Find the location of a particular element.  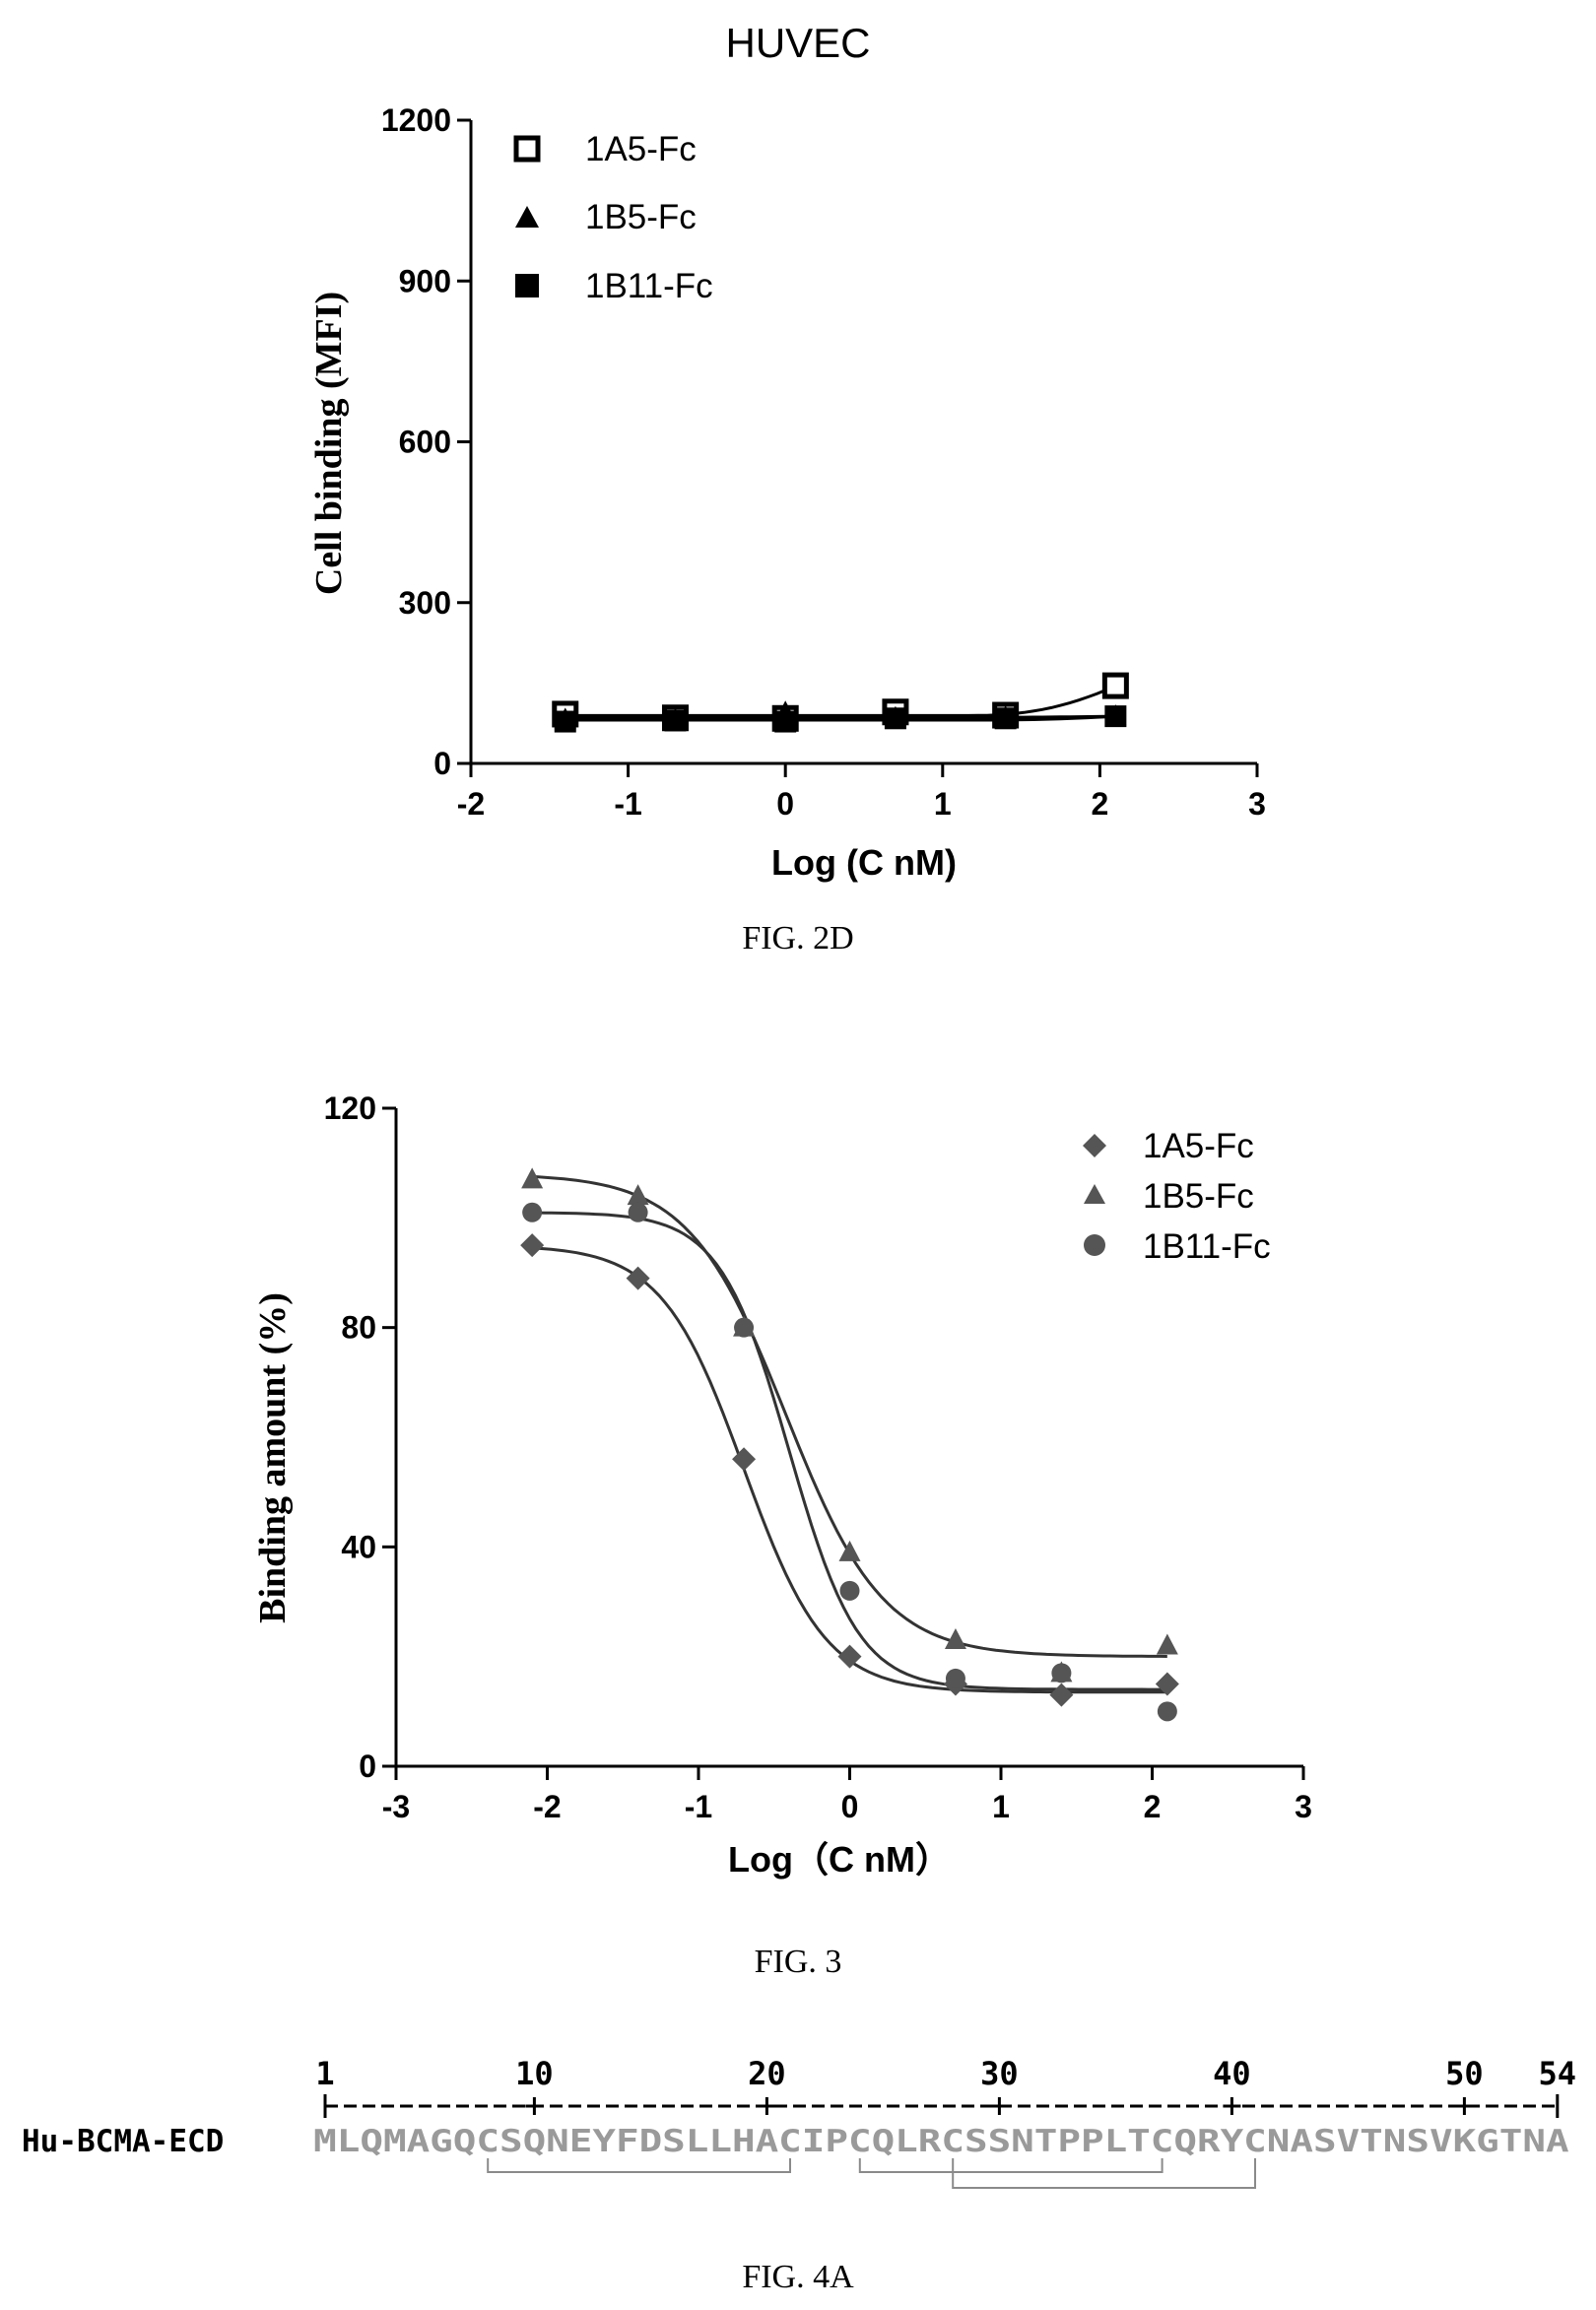

y-tick-label: 80 is located at coordinates (359, 1328).